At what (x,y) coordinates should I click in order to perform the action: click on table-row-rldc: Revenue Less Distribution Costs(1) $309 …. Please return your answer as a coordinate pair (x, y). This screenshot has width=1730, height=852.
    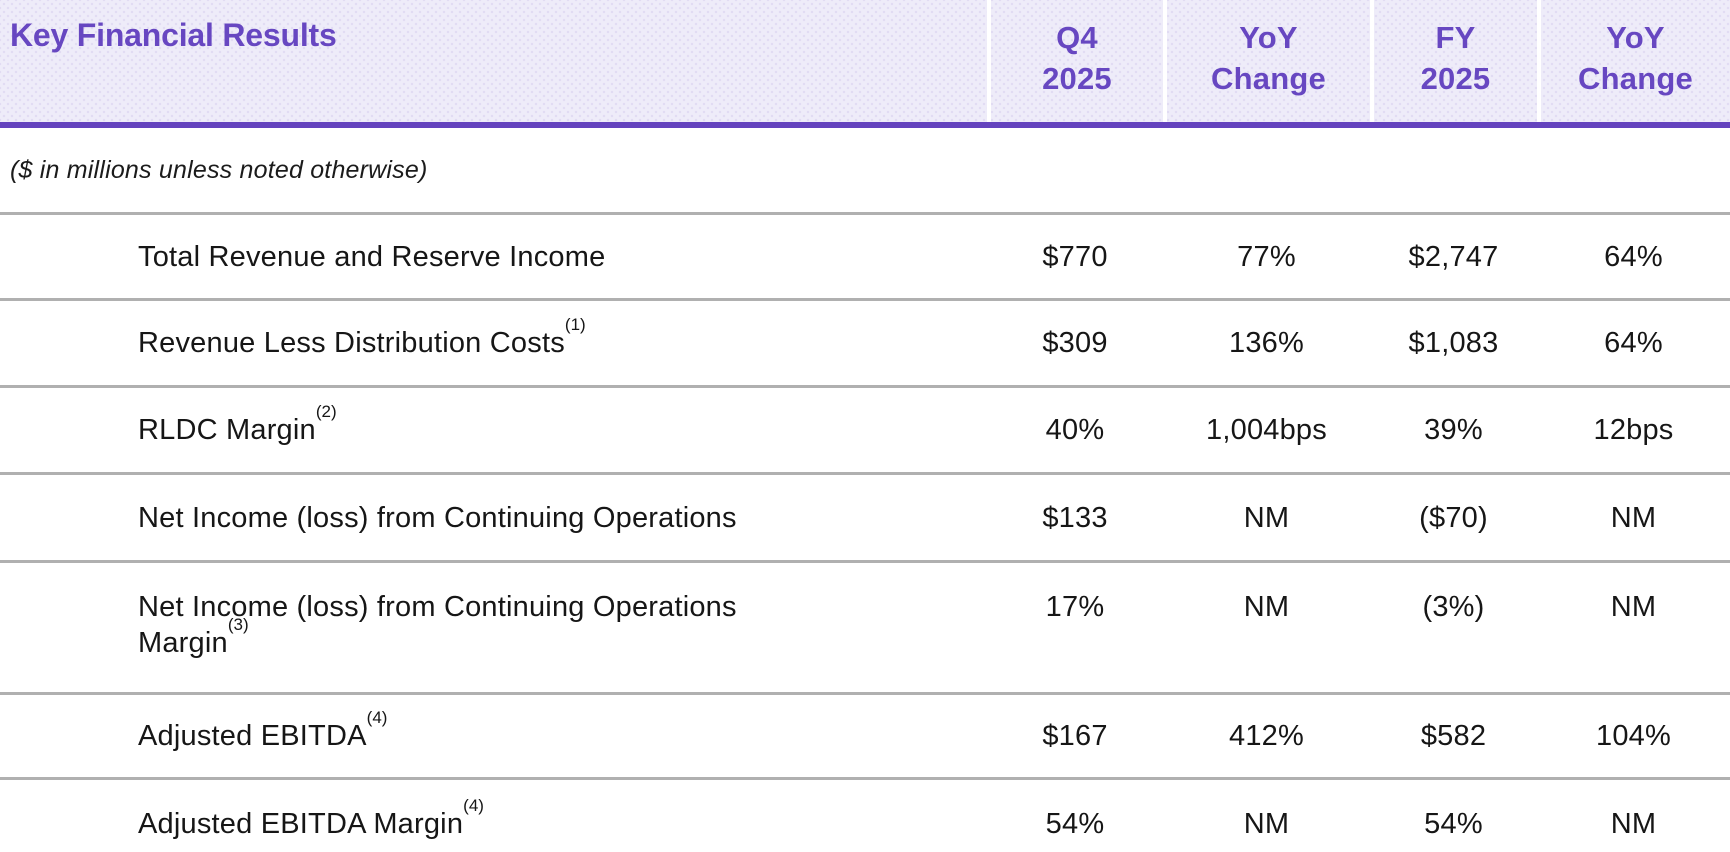
    Looking at the image, I should click on (865, 341).